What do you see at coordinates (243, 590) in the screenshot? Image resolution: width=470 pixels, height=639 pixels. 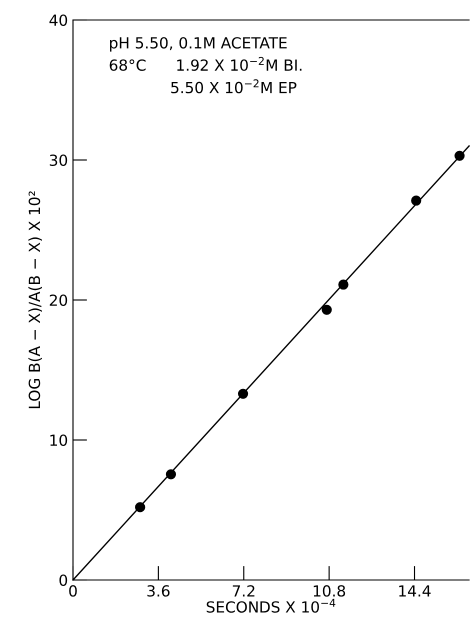 I see `x-tick-label: 7.2` at bounding box center [243, 590].